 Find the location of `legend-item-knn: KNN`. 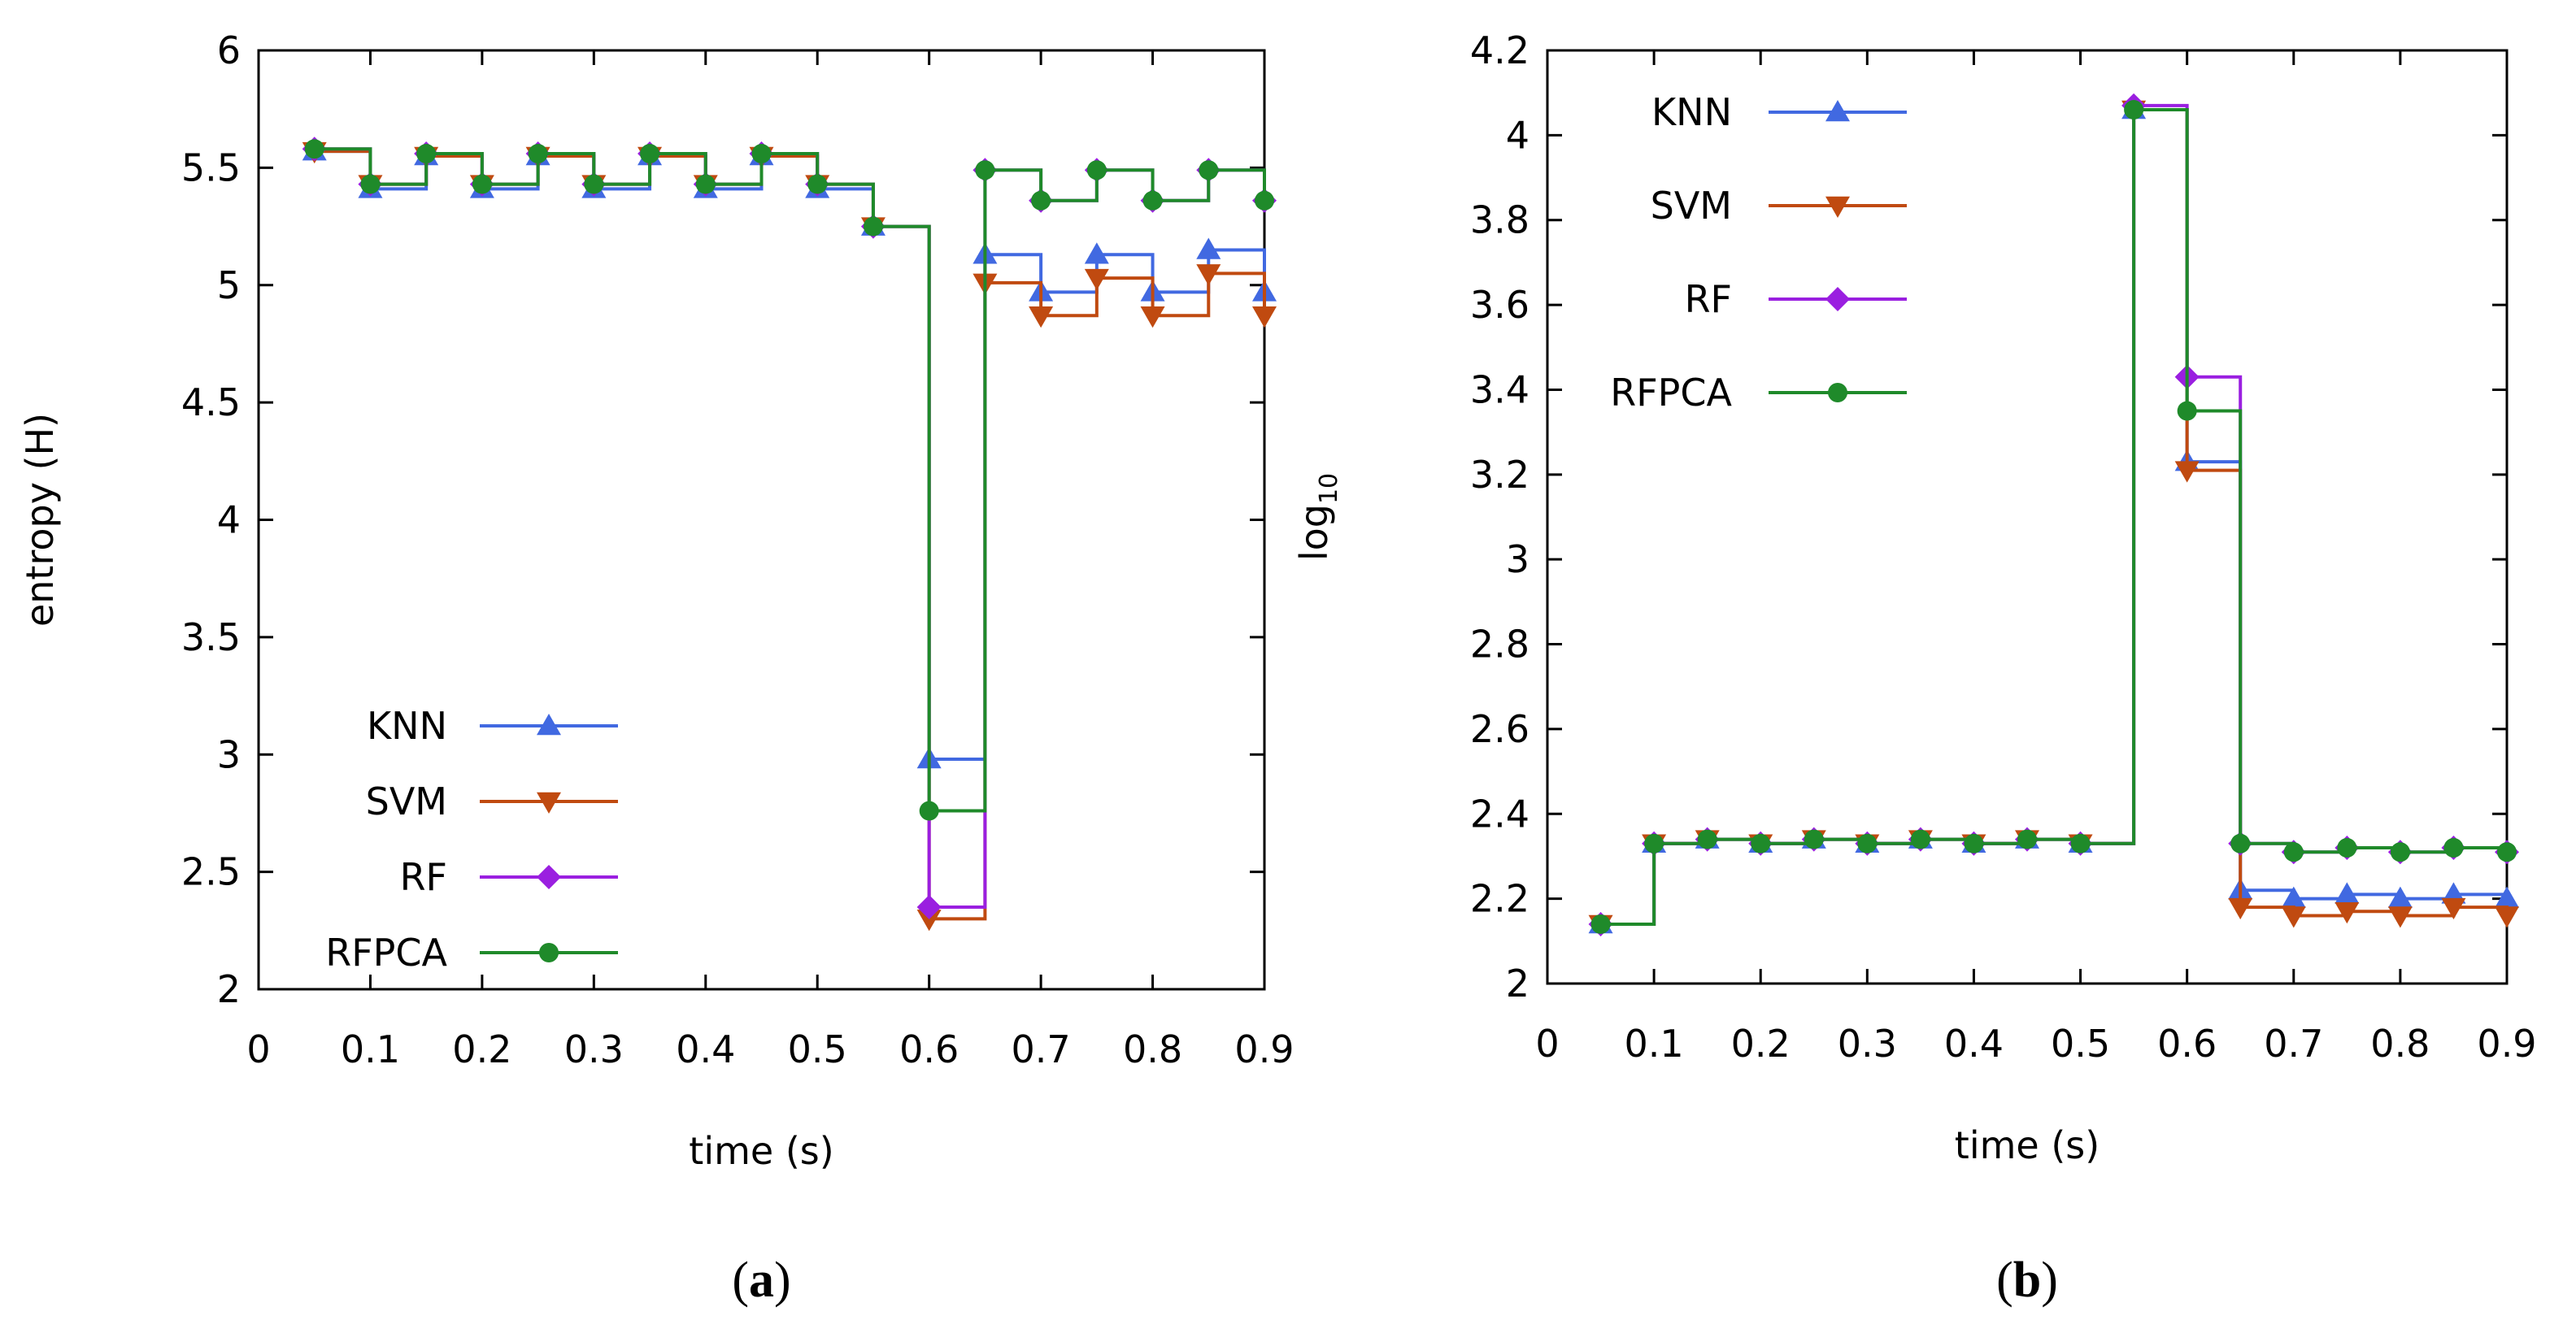

legend-item-knn: KNN is located at coordinates (493, 726).